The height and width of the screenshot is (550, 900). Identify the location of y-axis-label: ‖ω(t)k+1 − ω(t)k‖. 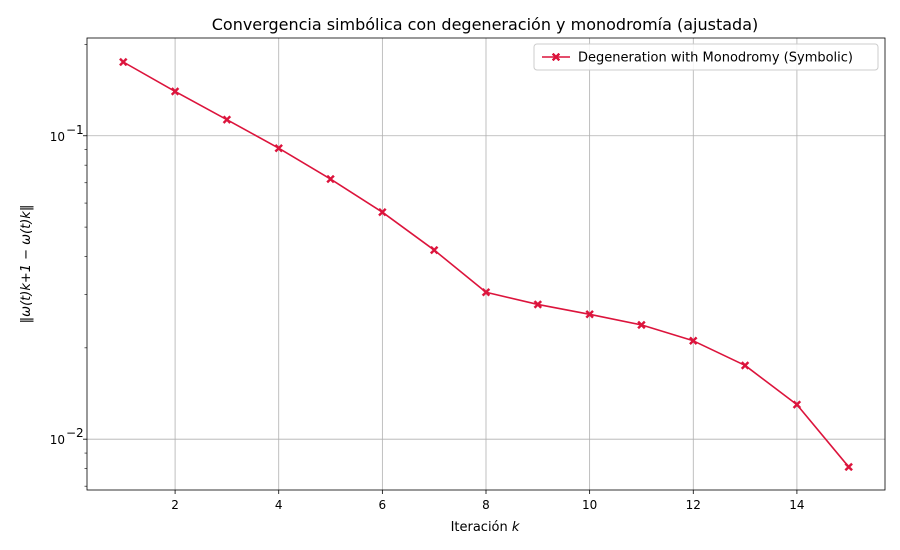
(26, 264).